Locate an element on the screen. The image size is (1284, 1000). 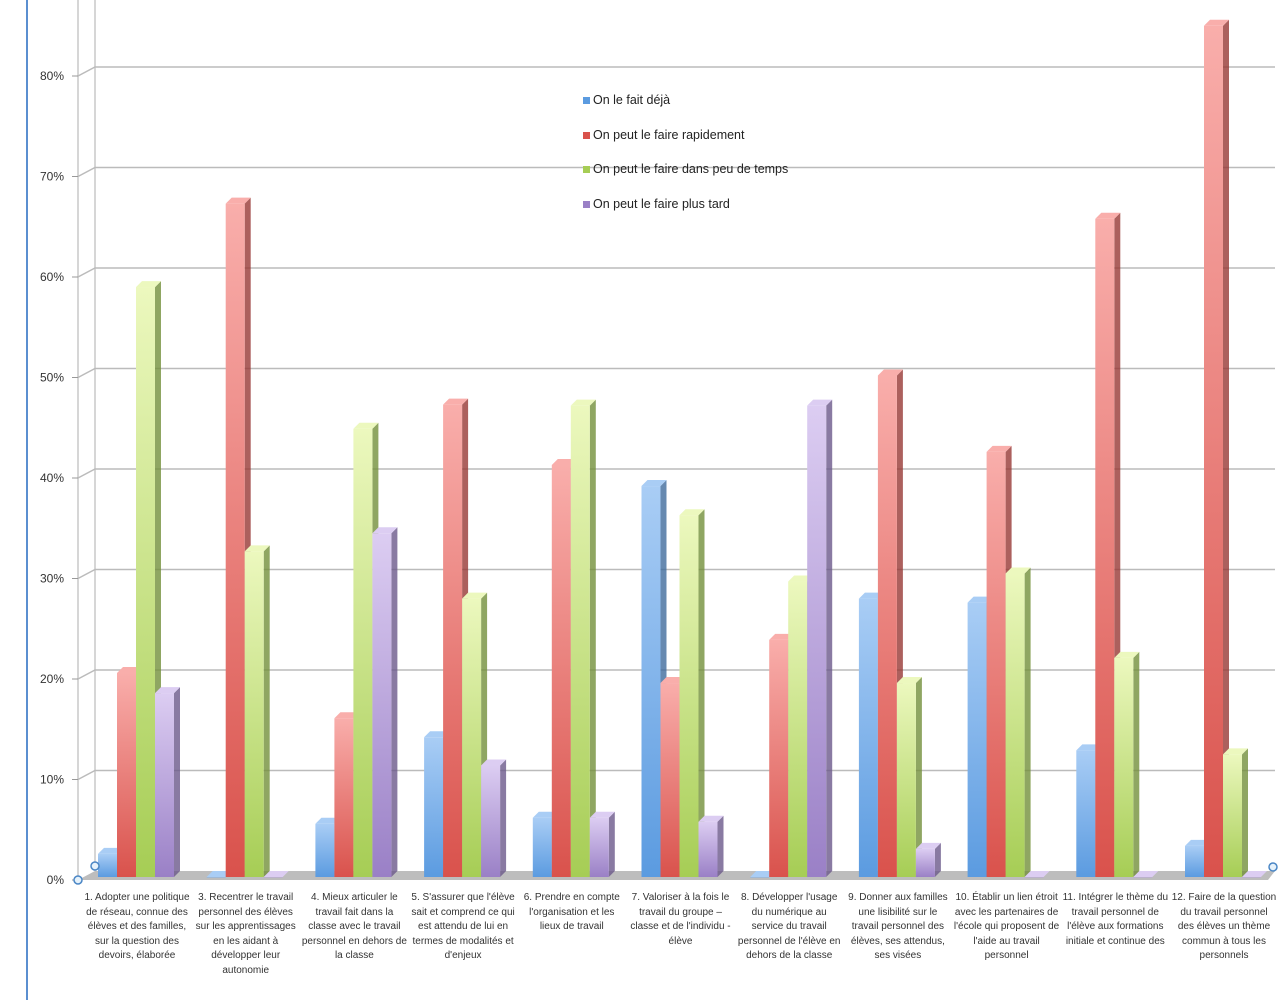
y-tick-label: 80% is located at coordinates (52, 76).